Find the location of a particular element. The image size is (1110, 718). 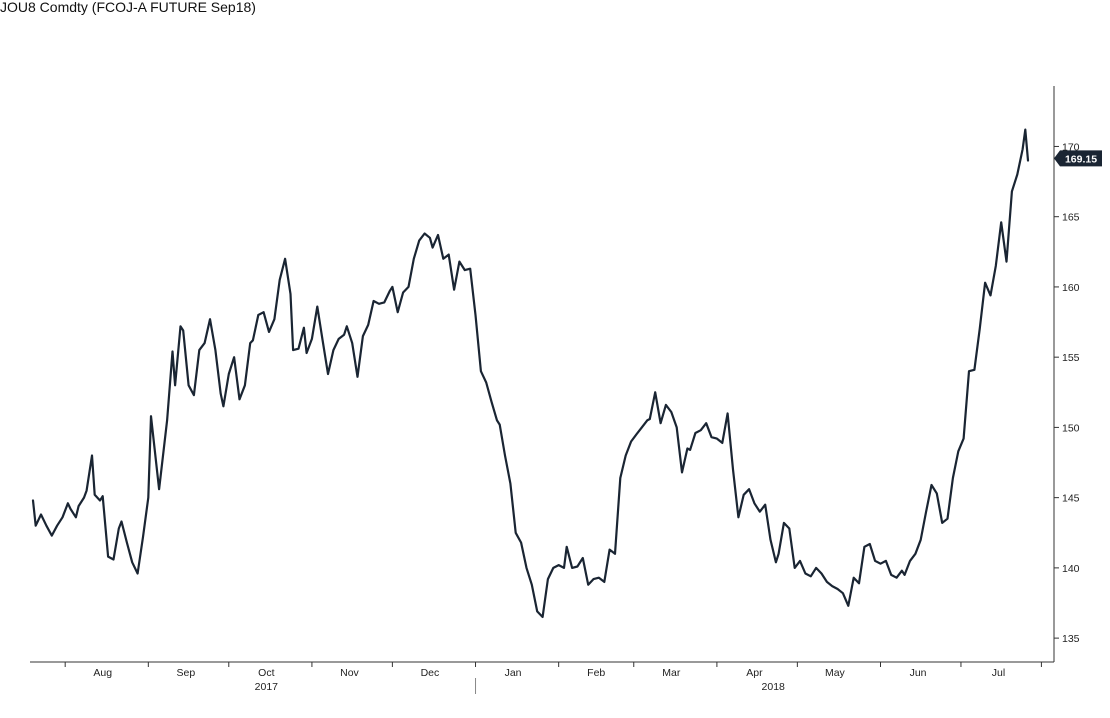

x-tick-label: May is located at coordinates (835, 673).